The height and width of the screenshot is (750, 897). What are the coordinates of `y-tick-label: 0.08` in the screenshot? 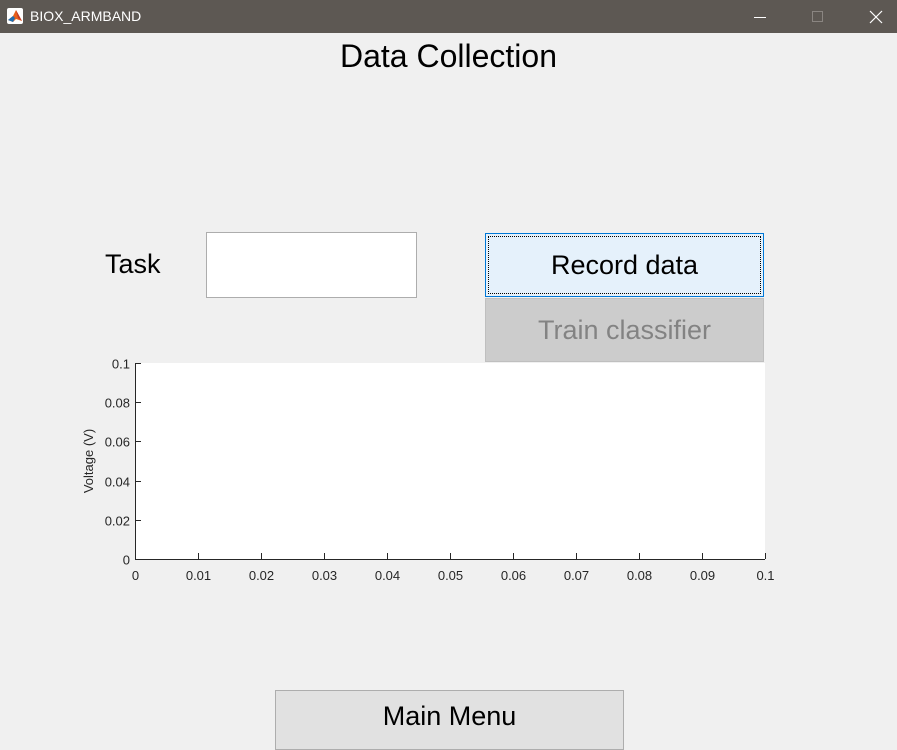 It's located at (117, 403).